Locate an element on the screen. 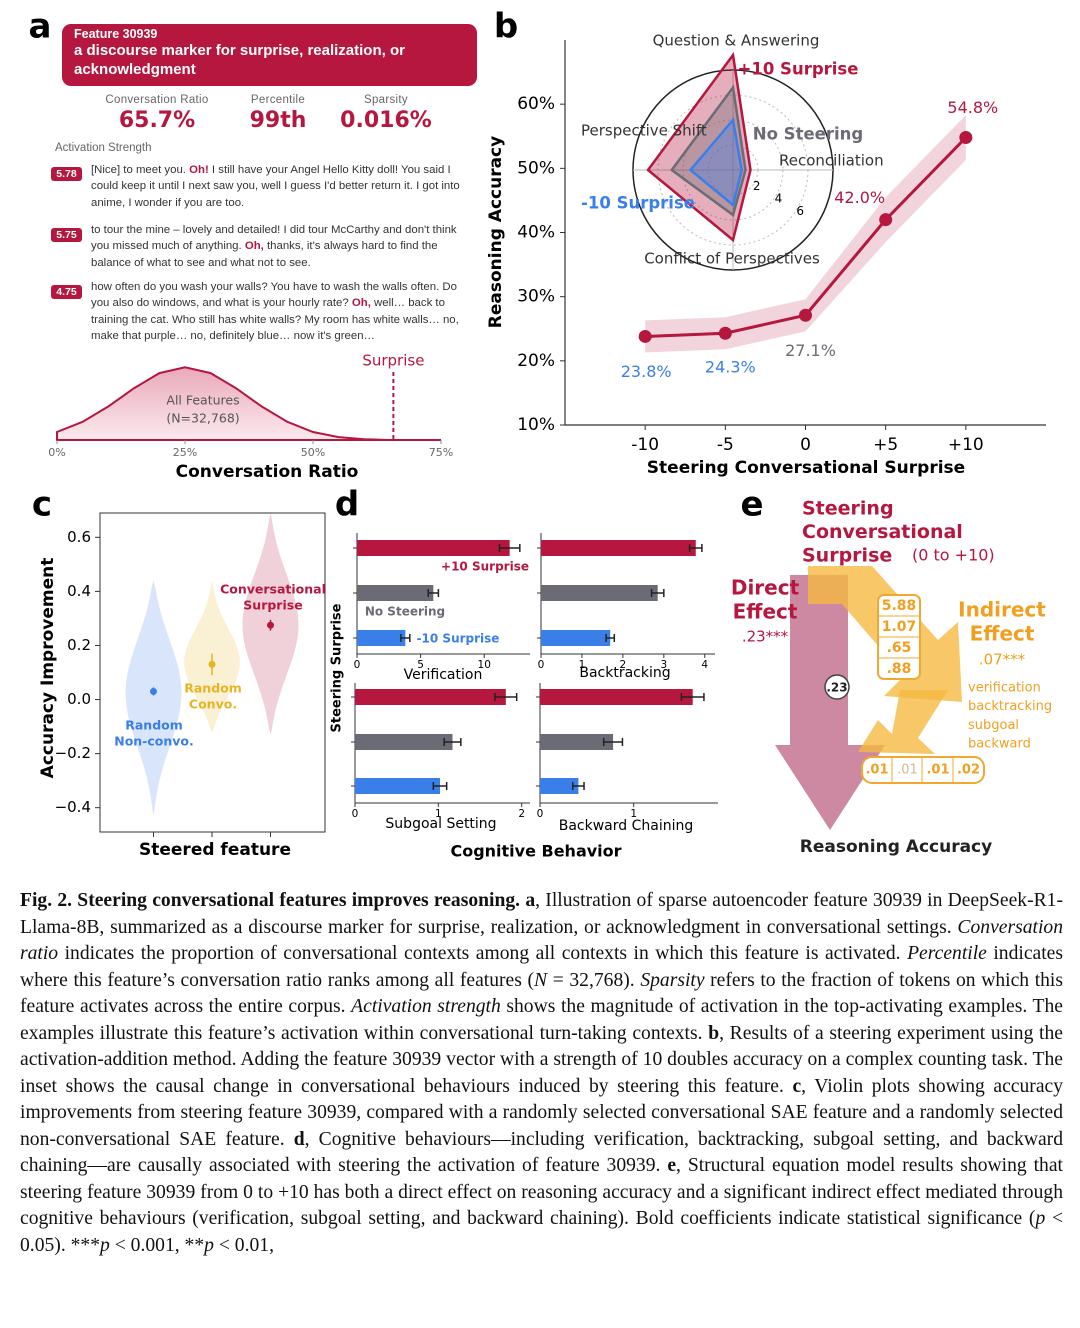 Image resolution: width=1080 pixels, height=1328 pixels. caption-text: = 32,768). is located at coordinates (594, 980).